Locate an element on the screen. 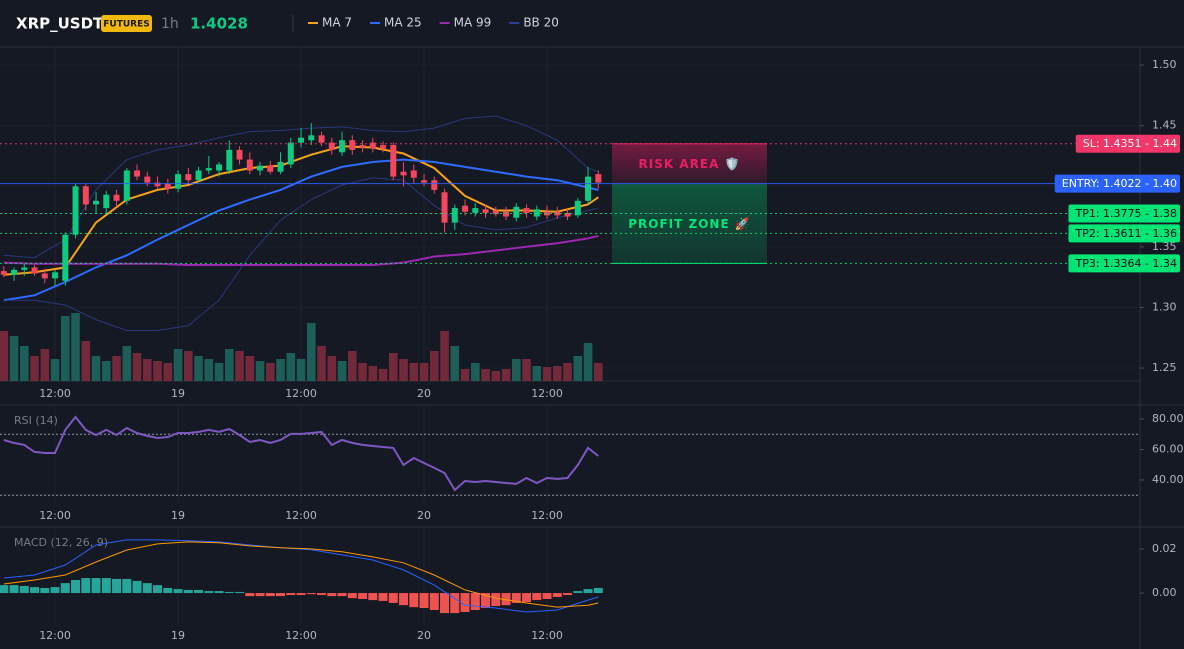 The width and height of the screenshot is (1184, 649). legend-label: MA 99 is located at coordinates (473, 23).